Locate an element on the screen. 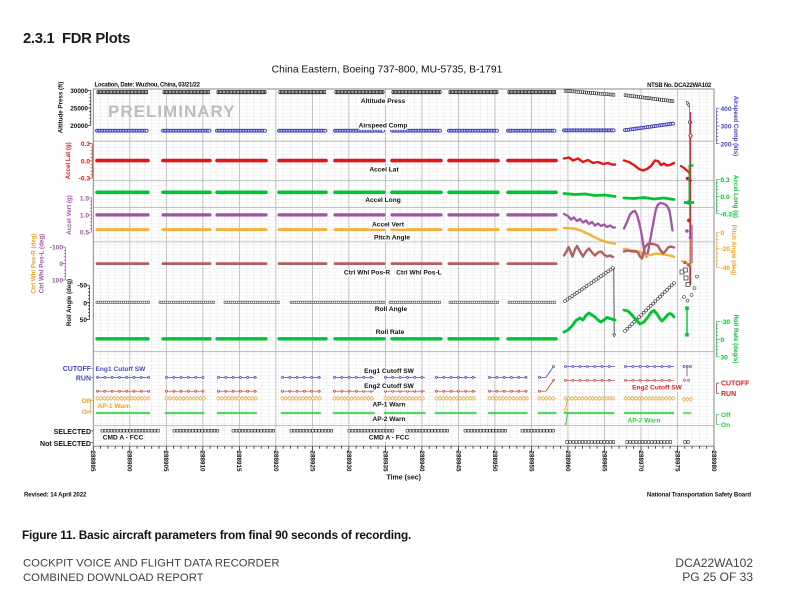  svg-text: Revised: 14 April 2022 is located at coordinates (55, 495).